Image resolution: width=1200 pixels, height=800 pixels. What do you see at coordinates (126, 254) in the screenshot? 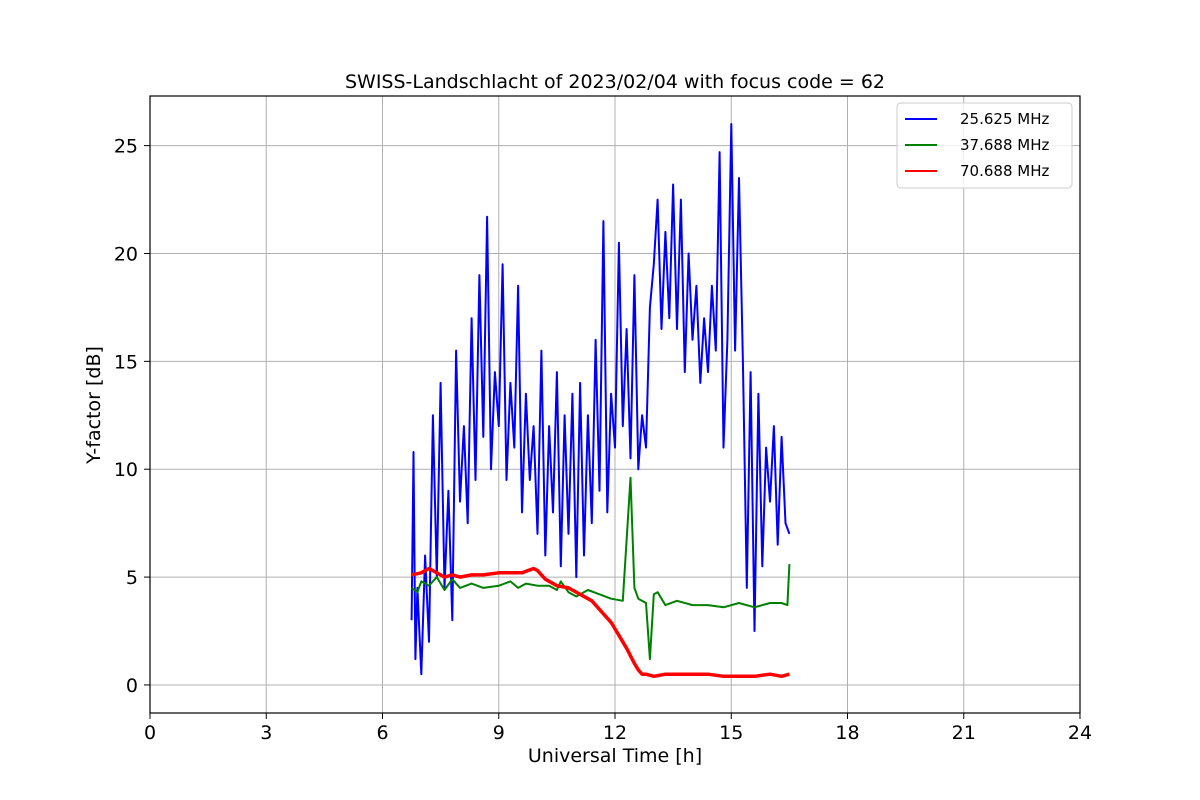
I see `y-tick-label: 20` at bounding box center [126, 254].